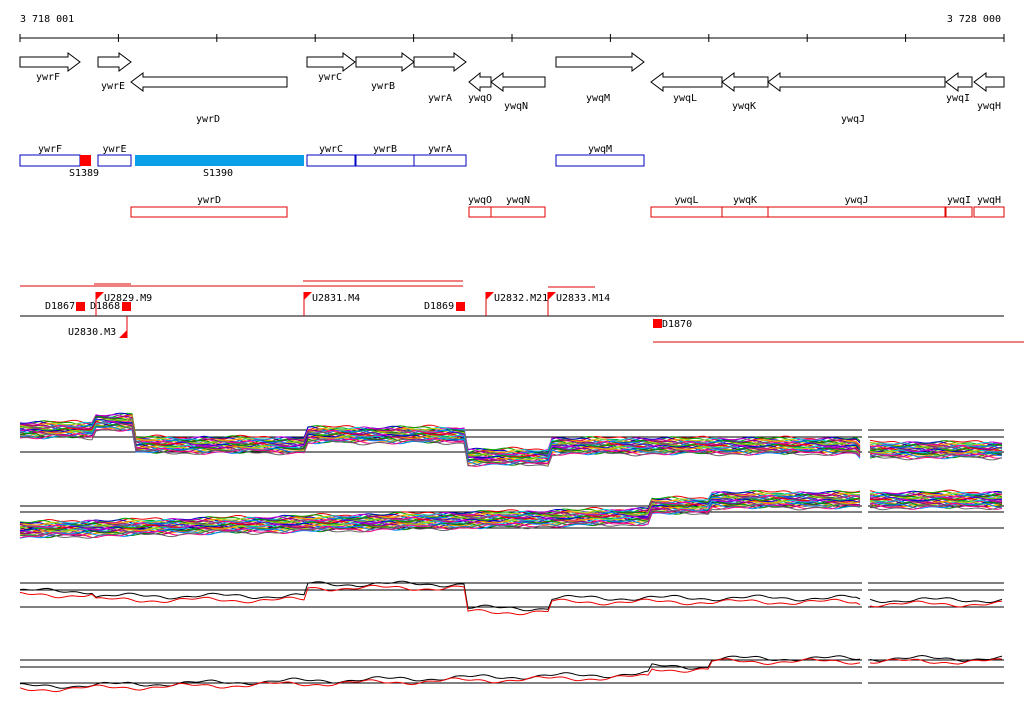 The height and width of the screenshot is (718, 1024). Describe the element at coordinates (84, 173) in the screenshot. I see `segment-label: S1389` at that location.